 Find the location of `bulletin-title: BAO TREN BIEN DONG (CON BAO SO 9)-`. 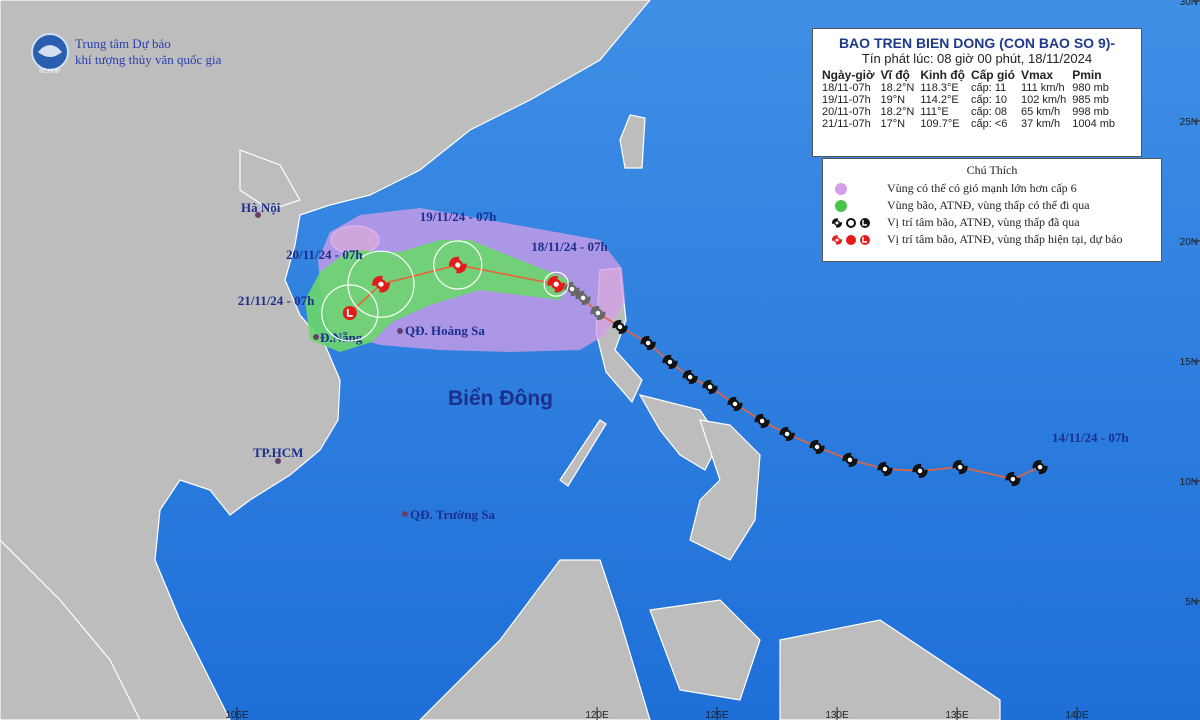

bulletin-title: BAO TREN BIEN DONG (CON BAO SO 9)- is located at coordinates (977, 43).